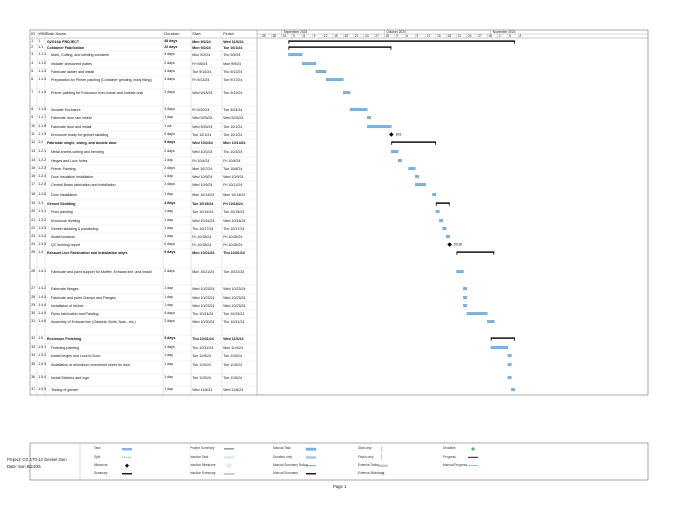 The height and width of the screenshot is (524, 680). Describe the element at coordinates (73, 71) in the screenshot. I see `row-task-name: Fabricate ladder and install` at that location.